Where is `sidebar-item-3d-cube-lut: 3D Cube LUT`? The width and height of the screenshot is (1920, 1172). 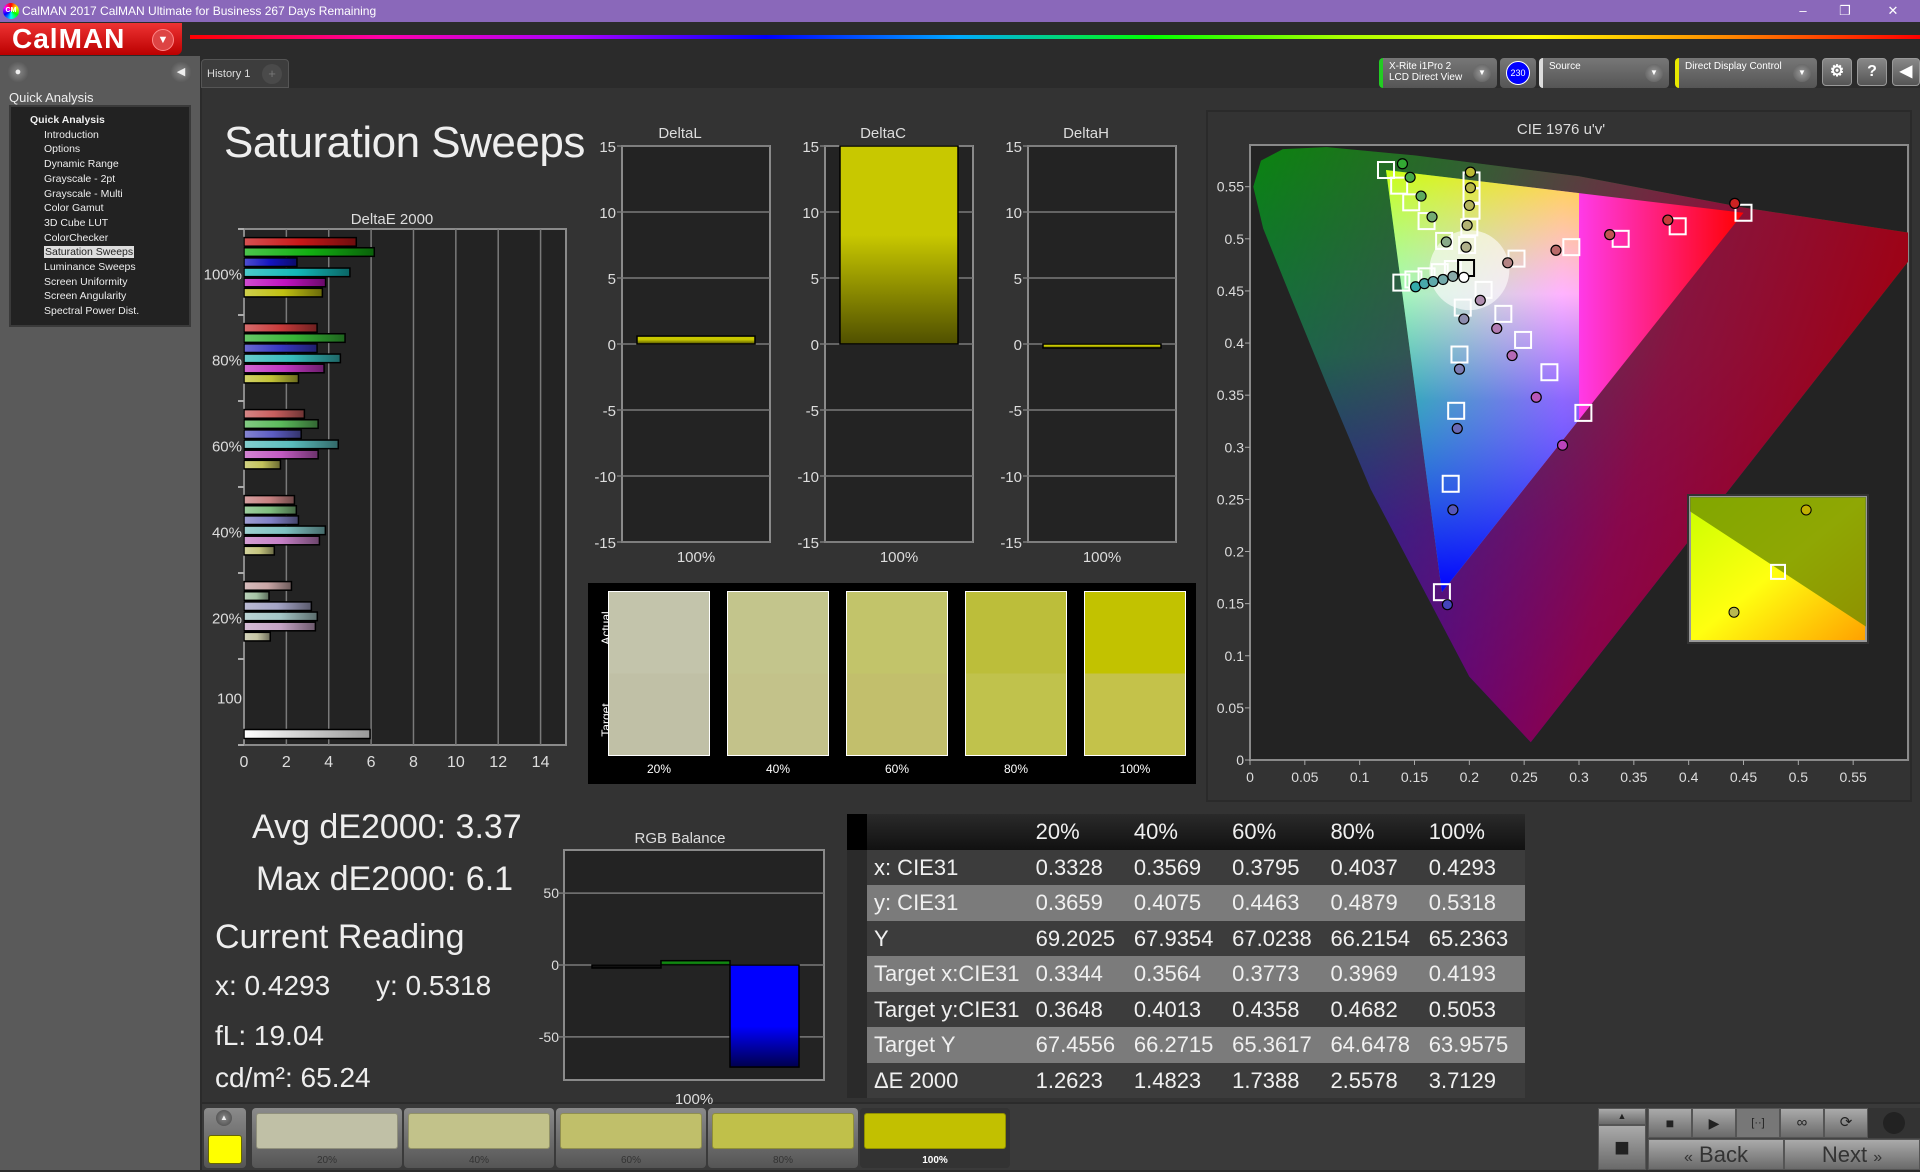
sidebar-item-3d-cube-lut: 3D Cube LUT is located at coordinates (100, 223).